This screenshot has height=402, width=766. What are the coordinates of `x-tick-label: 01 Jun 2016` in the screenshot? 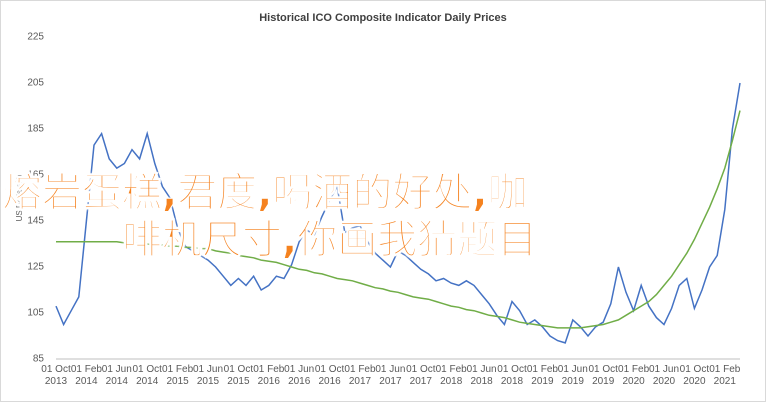 It's located at (299, 375).